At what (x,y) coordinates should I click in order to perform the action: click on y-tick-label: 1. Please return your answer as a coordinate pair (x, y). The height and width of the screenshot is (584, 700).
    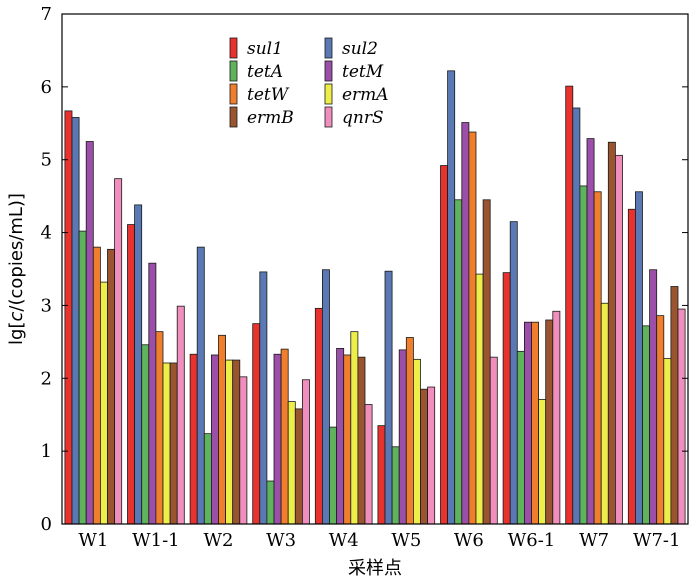
    Looking at the image, I should click on (46, 451).